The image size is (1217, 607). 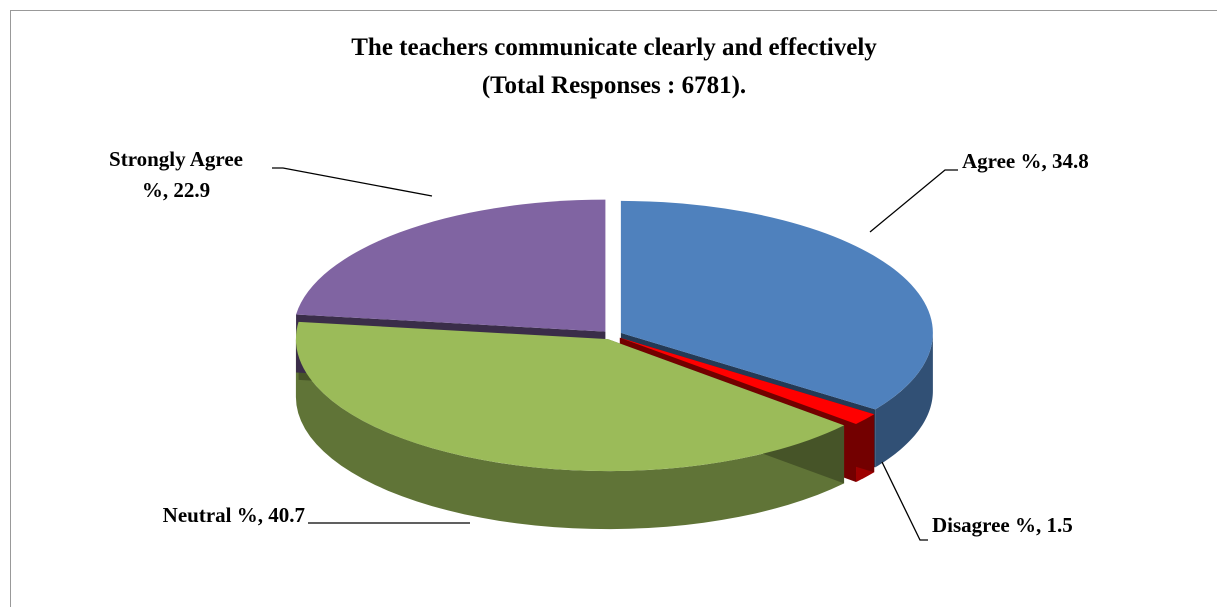 What do you see at coordinates (1025, 161) in the screenshot?
I see `data-label: Agree %, 34.8` at bounding box center [1025, 161].